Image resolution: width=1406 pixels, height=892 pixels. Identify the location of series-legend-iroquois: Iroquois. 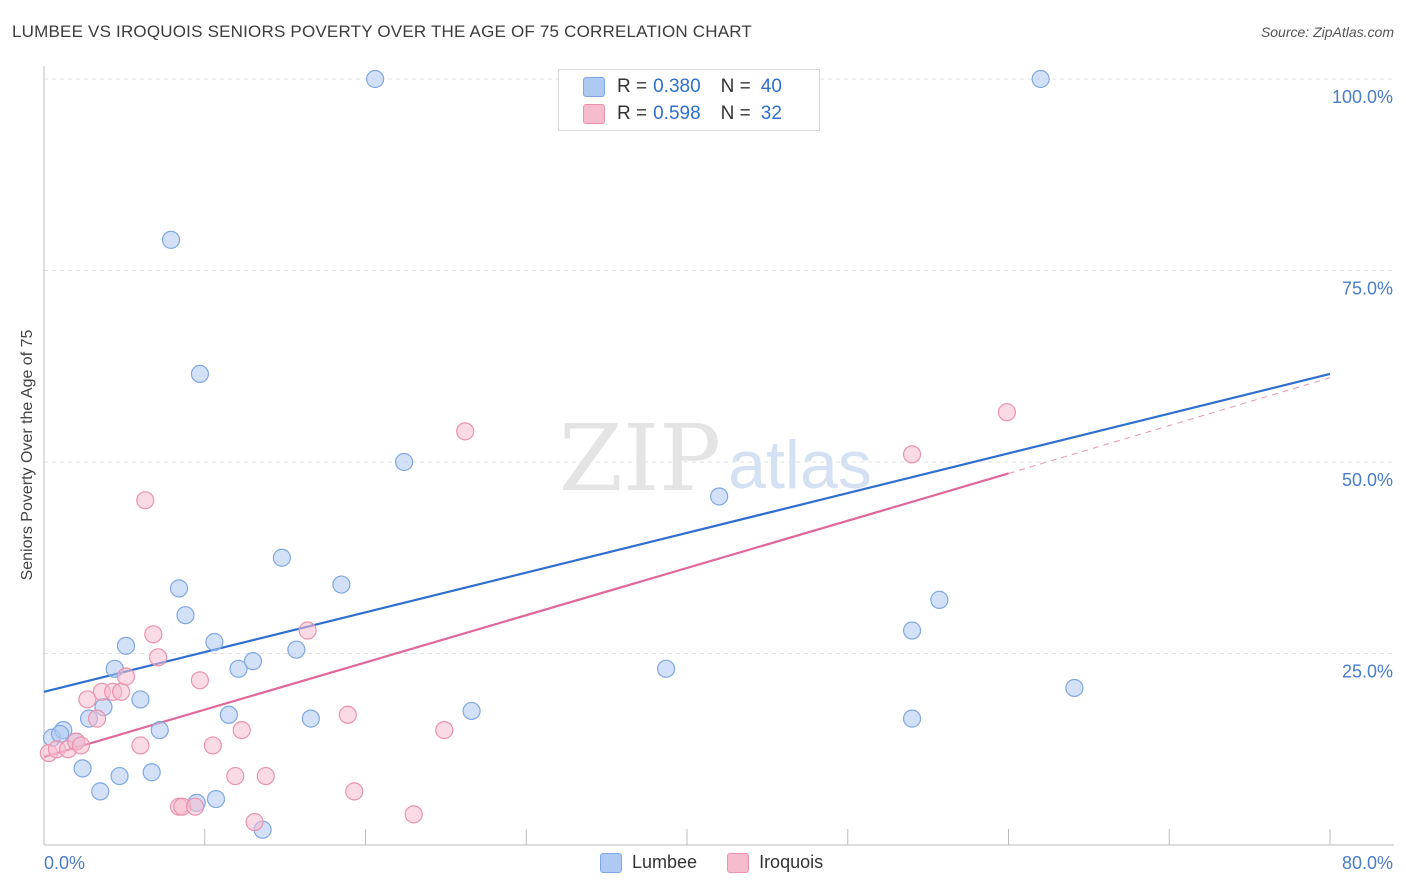
(775, 862).